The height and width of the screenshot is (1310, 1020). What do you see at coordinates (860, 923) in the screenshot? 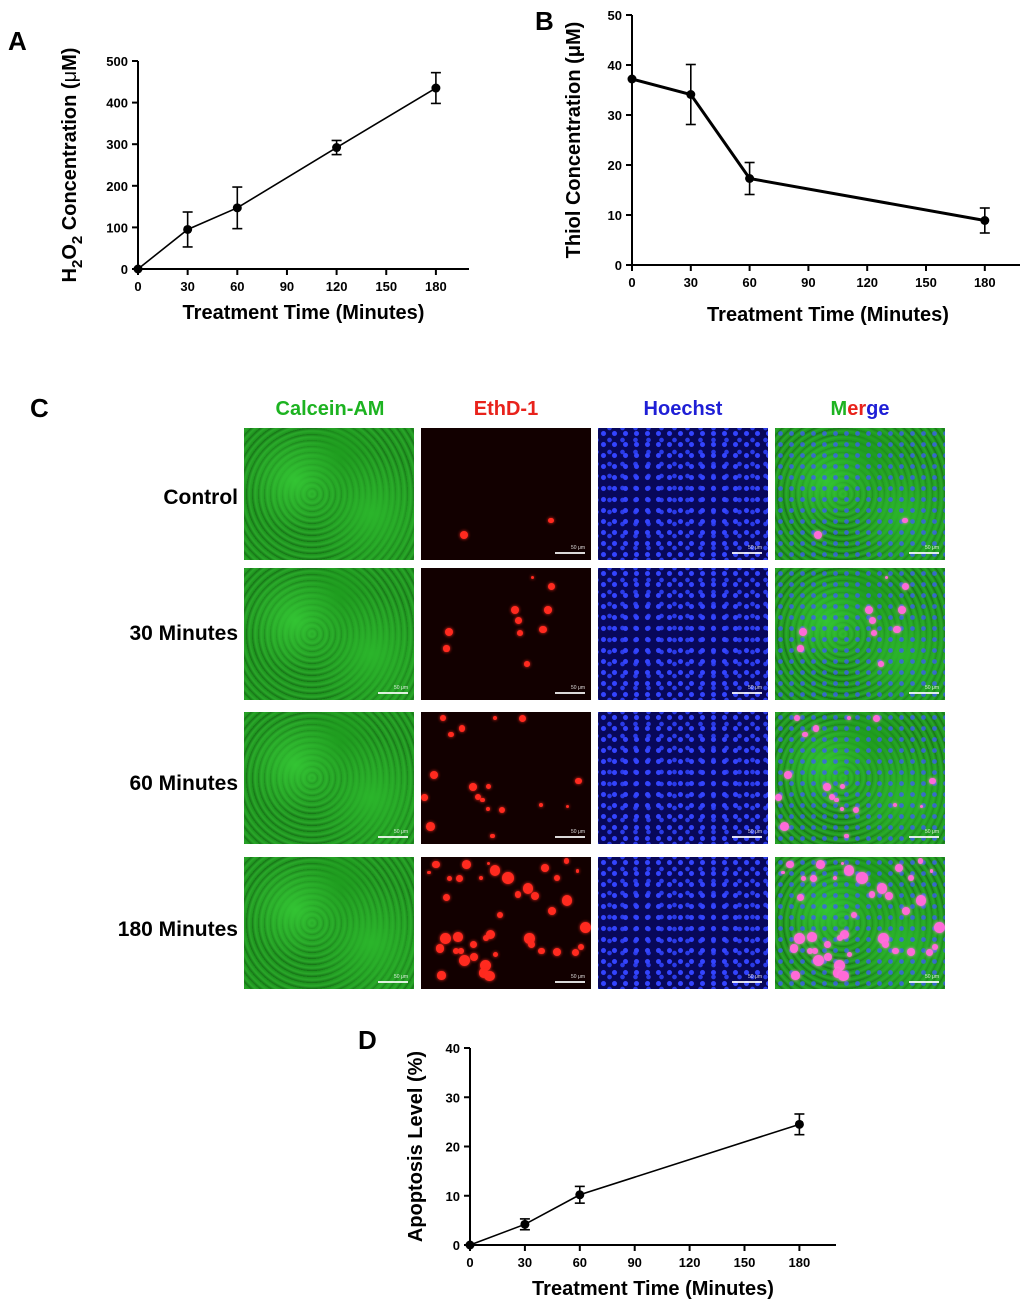
I see `micrograph-180min-merge: 50 μm` at bounding box center [860, 923].